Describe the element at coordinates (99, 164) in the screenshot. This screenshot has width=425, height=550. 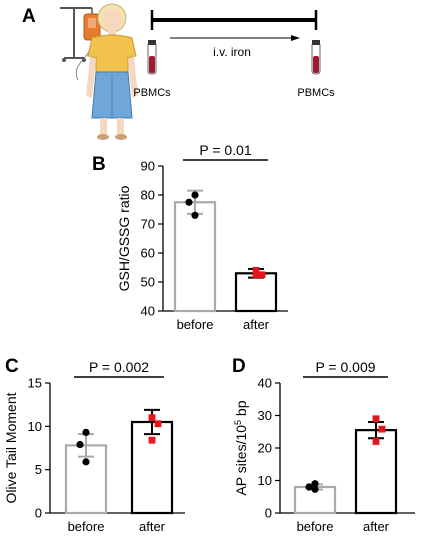
I see `panel-letter-b: B` at that location.